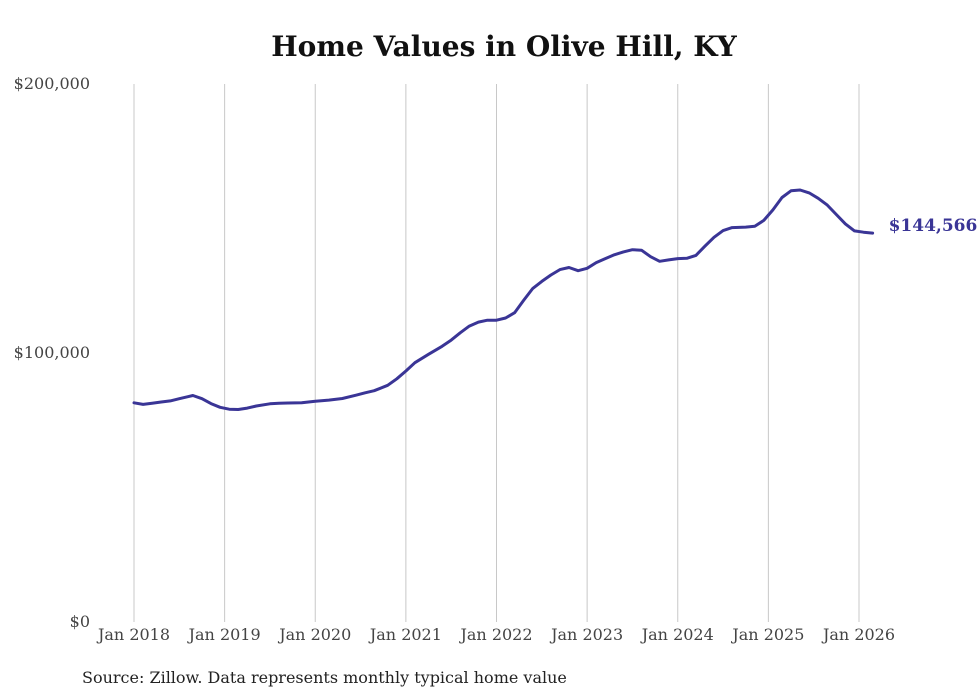 The image size is (980, 699). I want to click on chart-title: Home Values in Olive Hill, KY, so click(504, 46).